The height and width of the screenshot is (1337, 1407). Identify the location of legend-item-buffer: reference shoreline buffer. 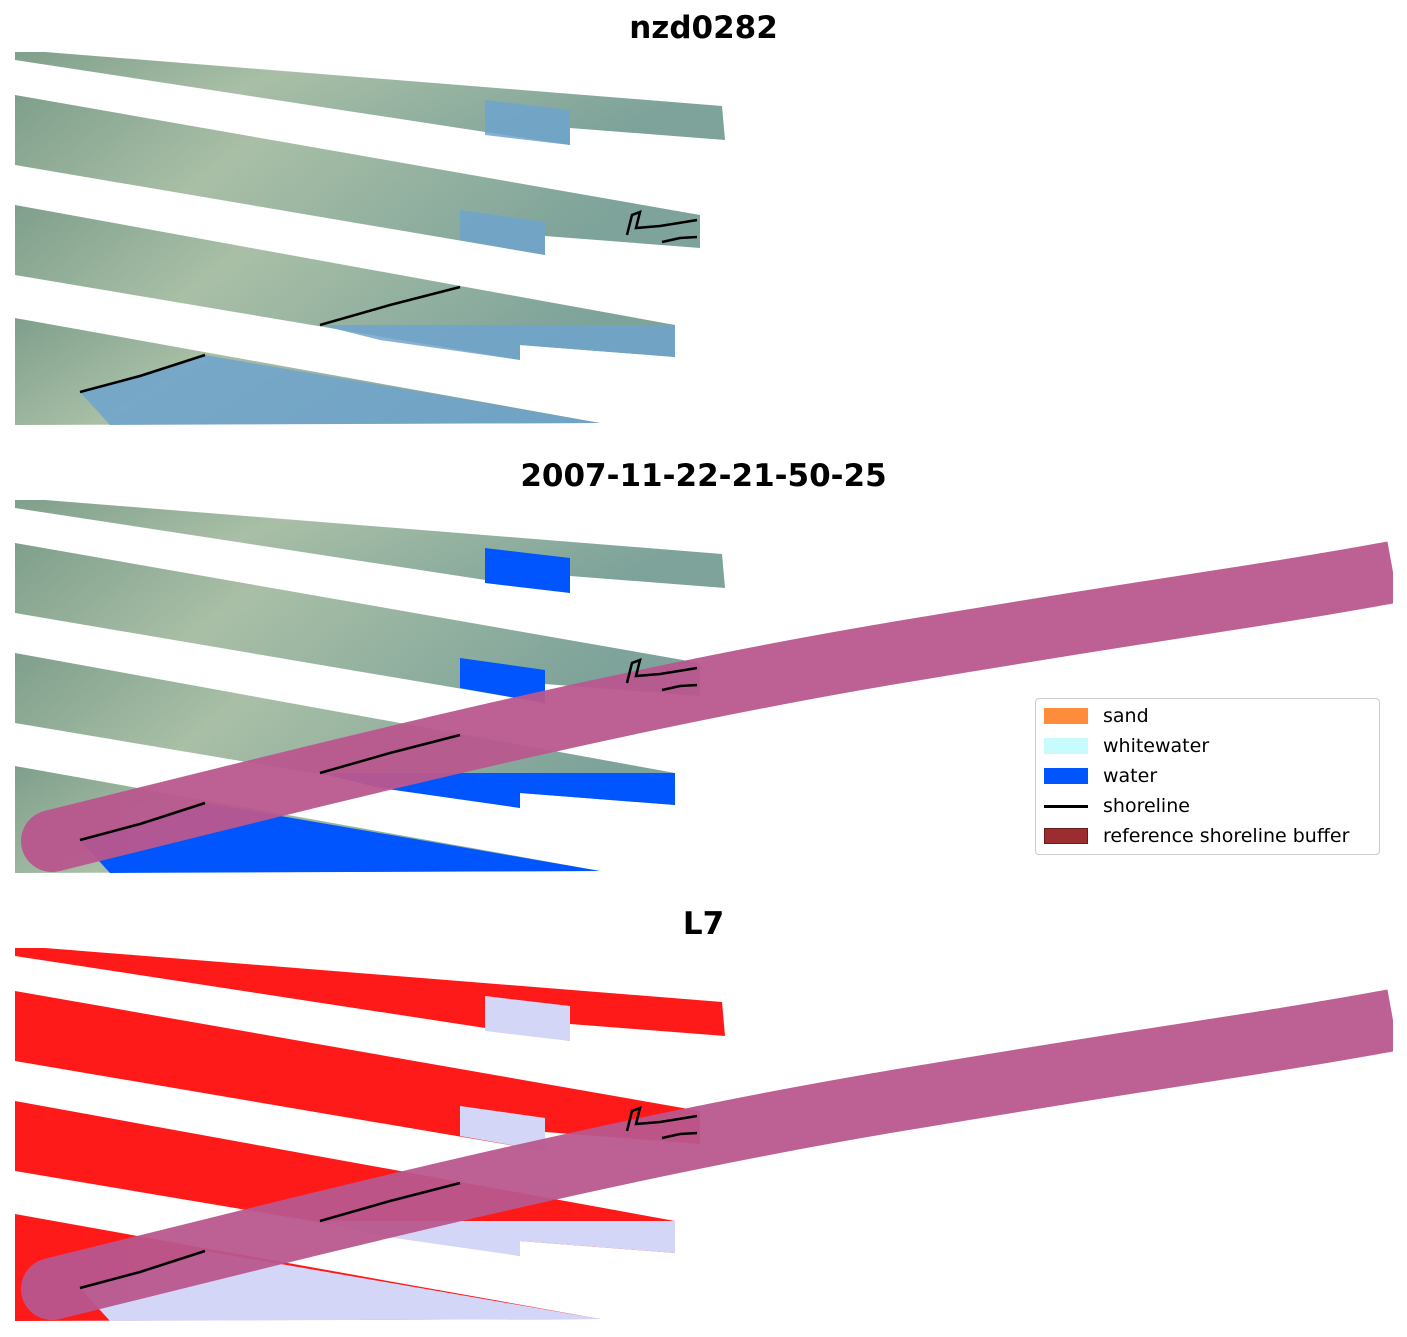
(1196, 836).